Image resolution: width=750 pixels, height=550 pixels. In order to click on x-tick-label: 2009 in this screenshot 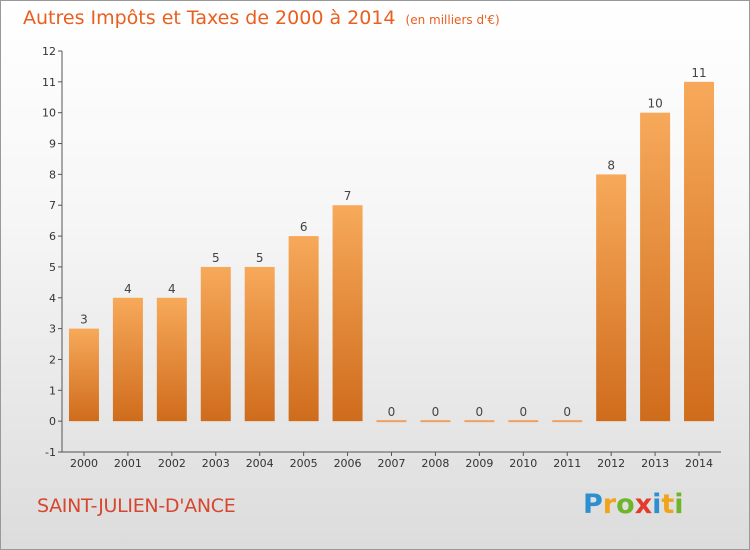, I will do `click(479, 463)`.